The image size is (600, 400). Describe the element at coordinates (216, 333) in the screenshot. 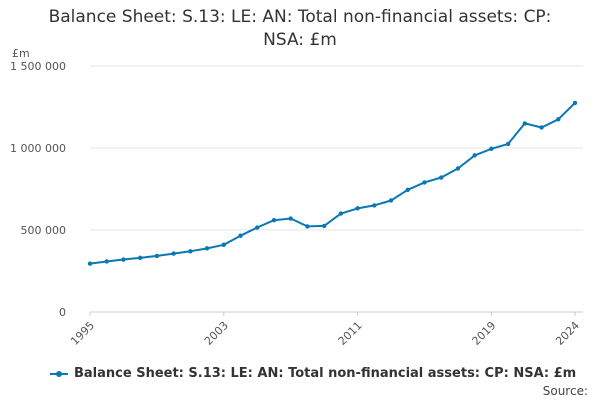

I see `x-tick-label: 2003` at that location.